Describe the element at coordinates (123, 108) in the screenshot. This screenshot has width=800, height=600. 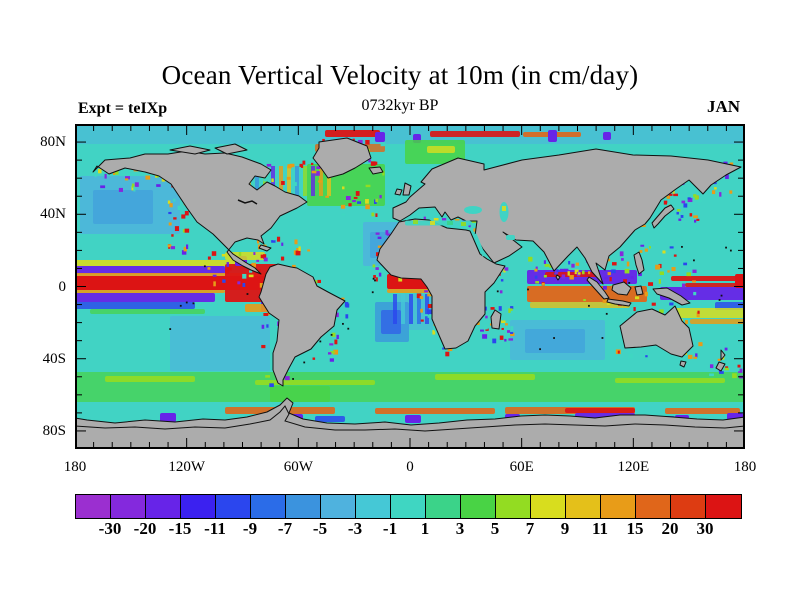
I see `experiment-label: Expt = teIXp` at that location.